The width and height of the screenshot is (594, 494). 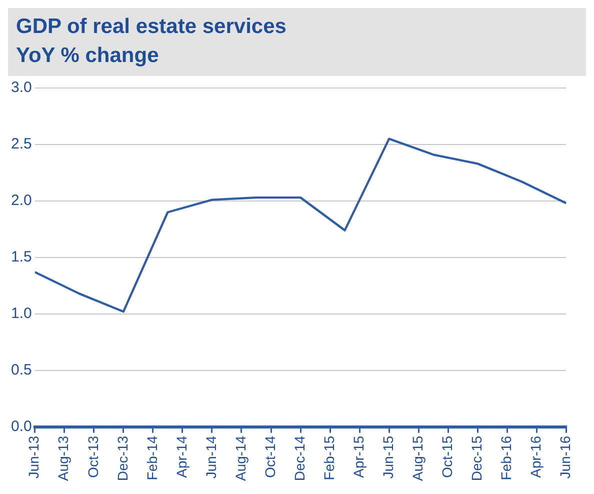 I want to click on x-tick-label: Feb-14, so click(x=152, y=458).